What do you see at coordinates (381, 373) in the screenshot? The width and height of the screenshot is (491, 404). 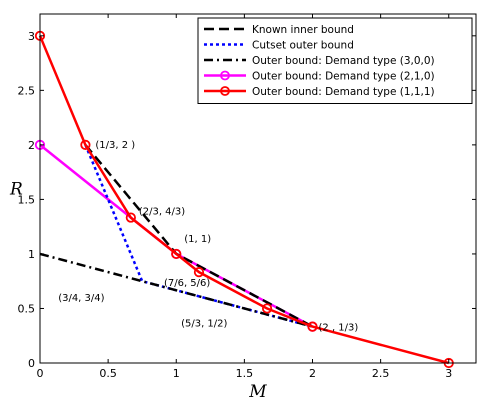 I see `x-tick-label-5: 2.5` at bounding box center [381, 373].